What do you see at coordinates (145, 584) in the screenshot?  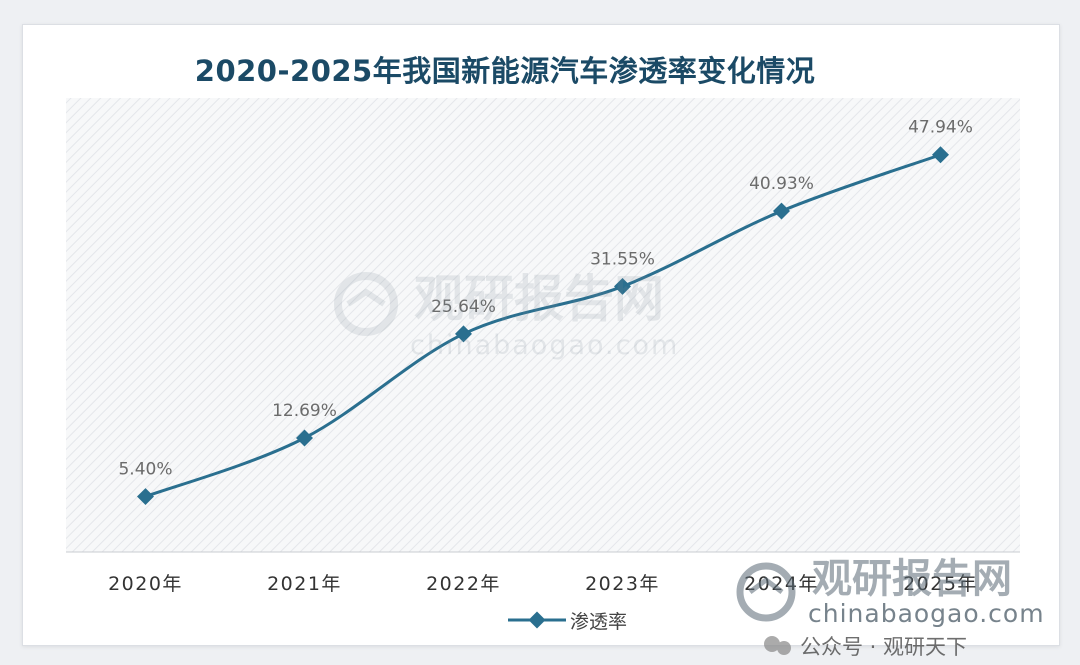 I see `x-tick-label-0: 2020年` at bounding box center [145, 584].